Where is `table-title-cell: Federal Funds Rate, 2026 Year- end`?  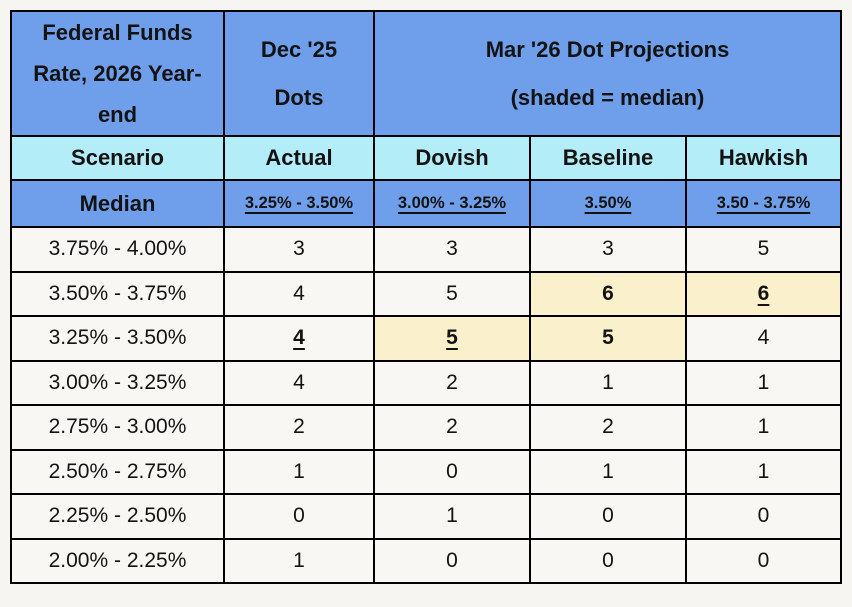
table-title-cell: Federal Funds Rate, 2026 Year- end is located at coordinates (117, 73).